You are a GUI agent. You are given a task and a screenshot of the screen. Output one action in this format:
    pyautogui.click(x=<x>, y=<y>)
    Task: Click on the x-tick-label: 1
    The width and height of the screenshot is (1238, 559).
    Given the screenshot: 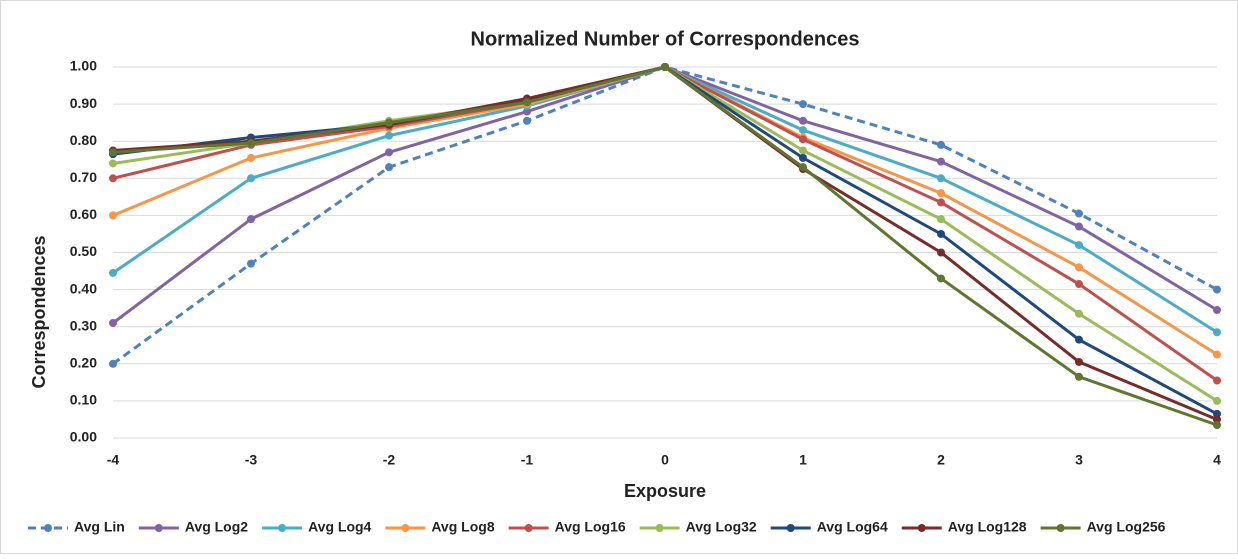 What is the action you would take?
    pyautogui.click(x=803, y=460)
    